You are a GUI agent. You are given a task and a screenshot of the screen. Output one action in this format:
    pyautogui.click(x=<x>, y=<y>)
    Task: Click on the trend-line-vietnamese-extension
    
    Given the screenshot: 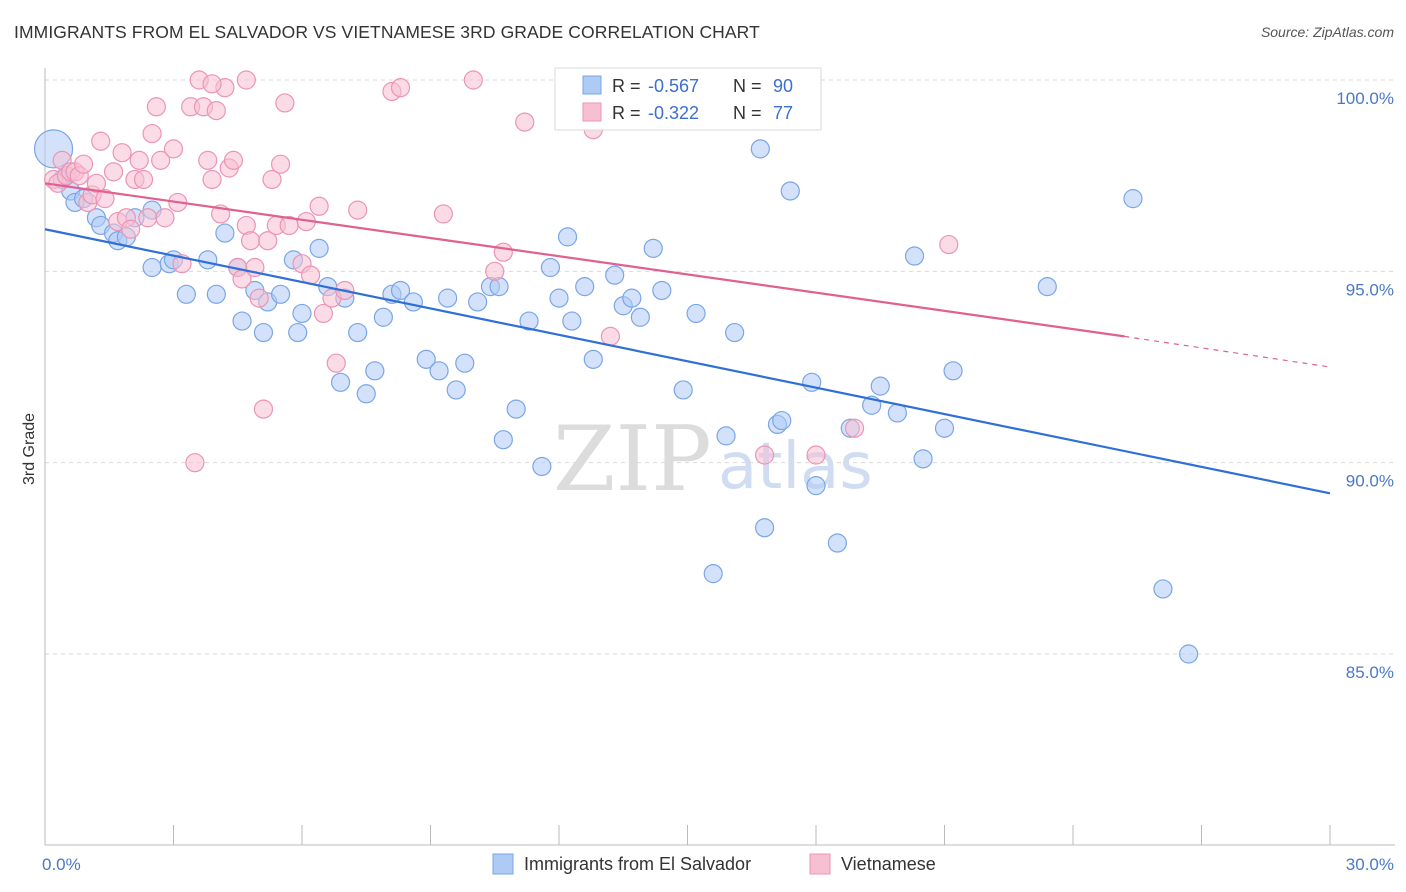 What is the action you would take?
    pyautogui.click(x=1227, y=351)
    